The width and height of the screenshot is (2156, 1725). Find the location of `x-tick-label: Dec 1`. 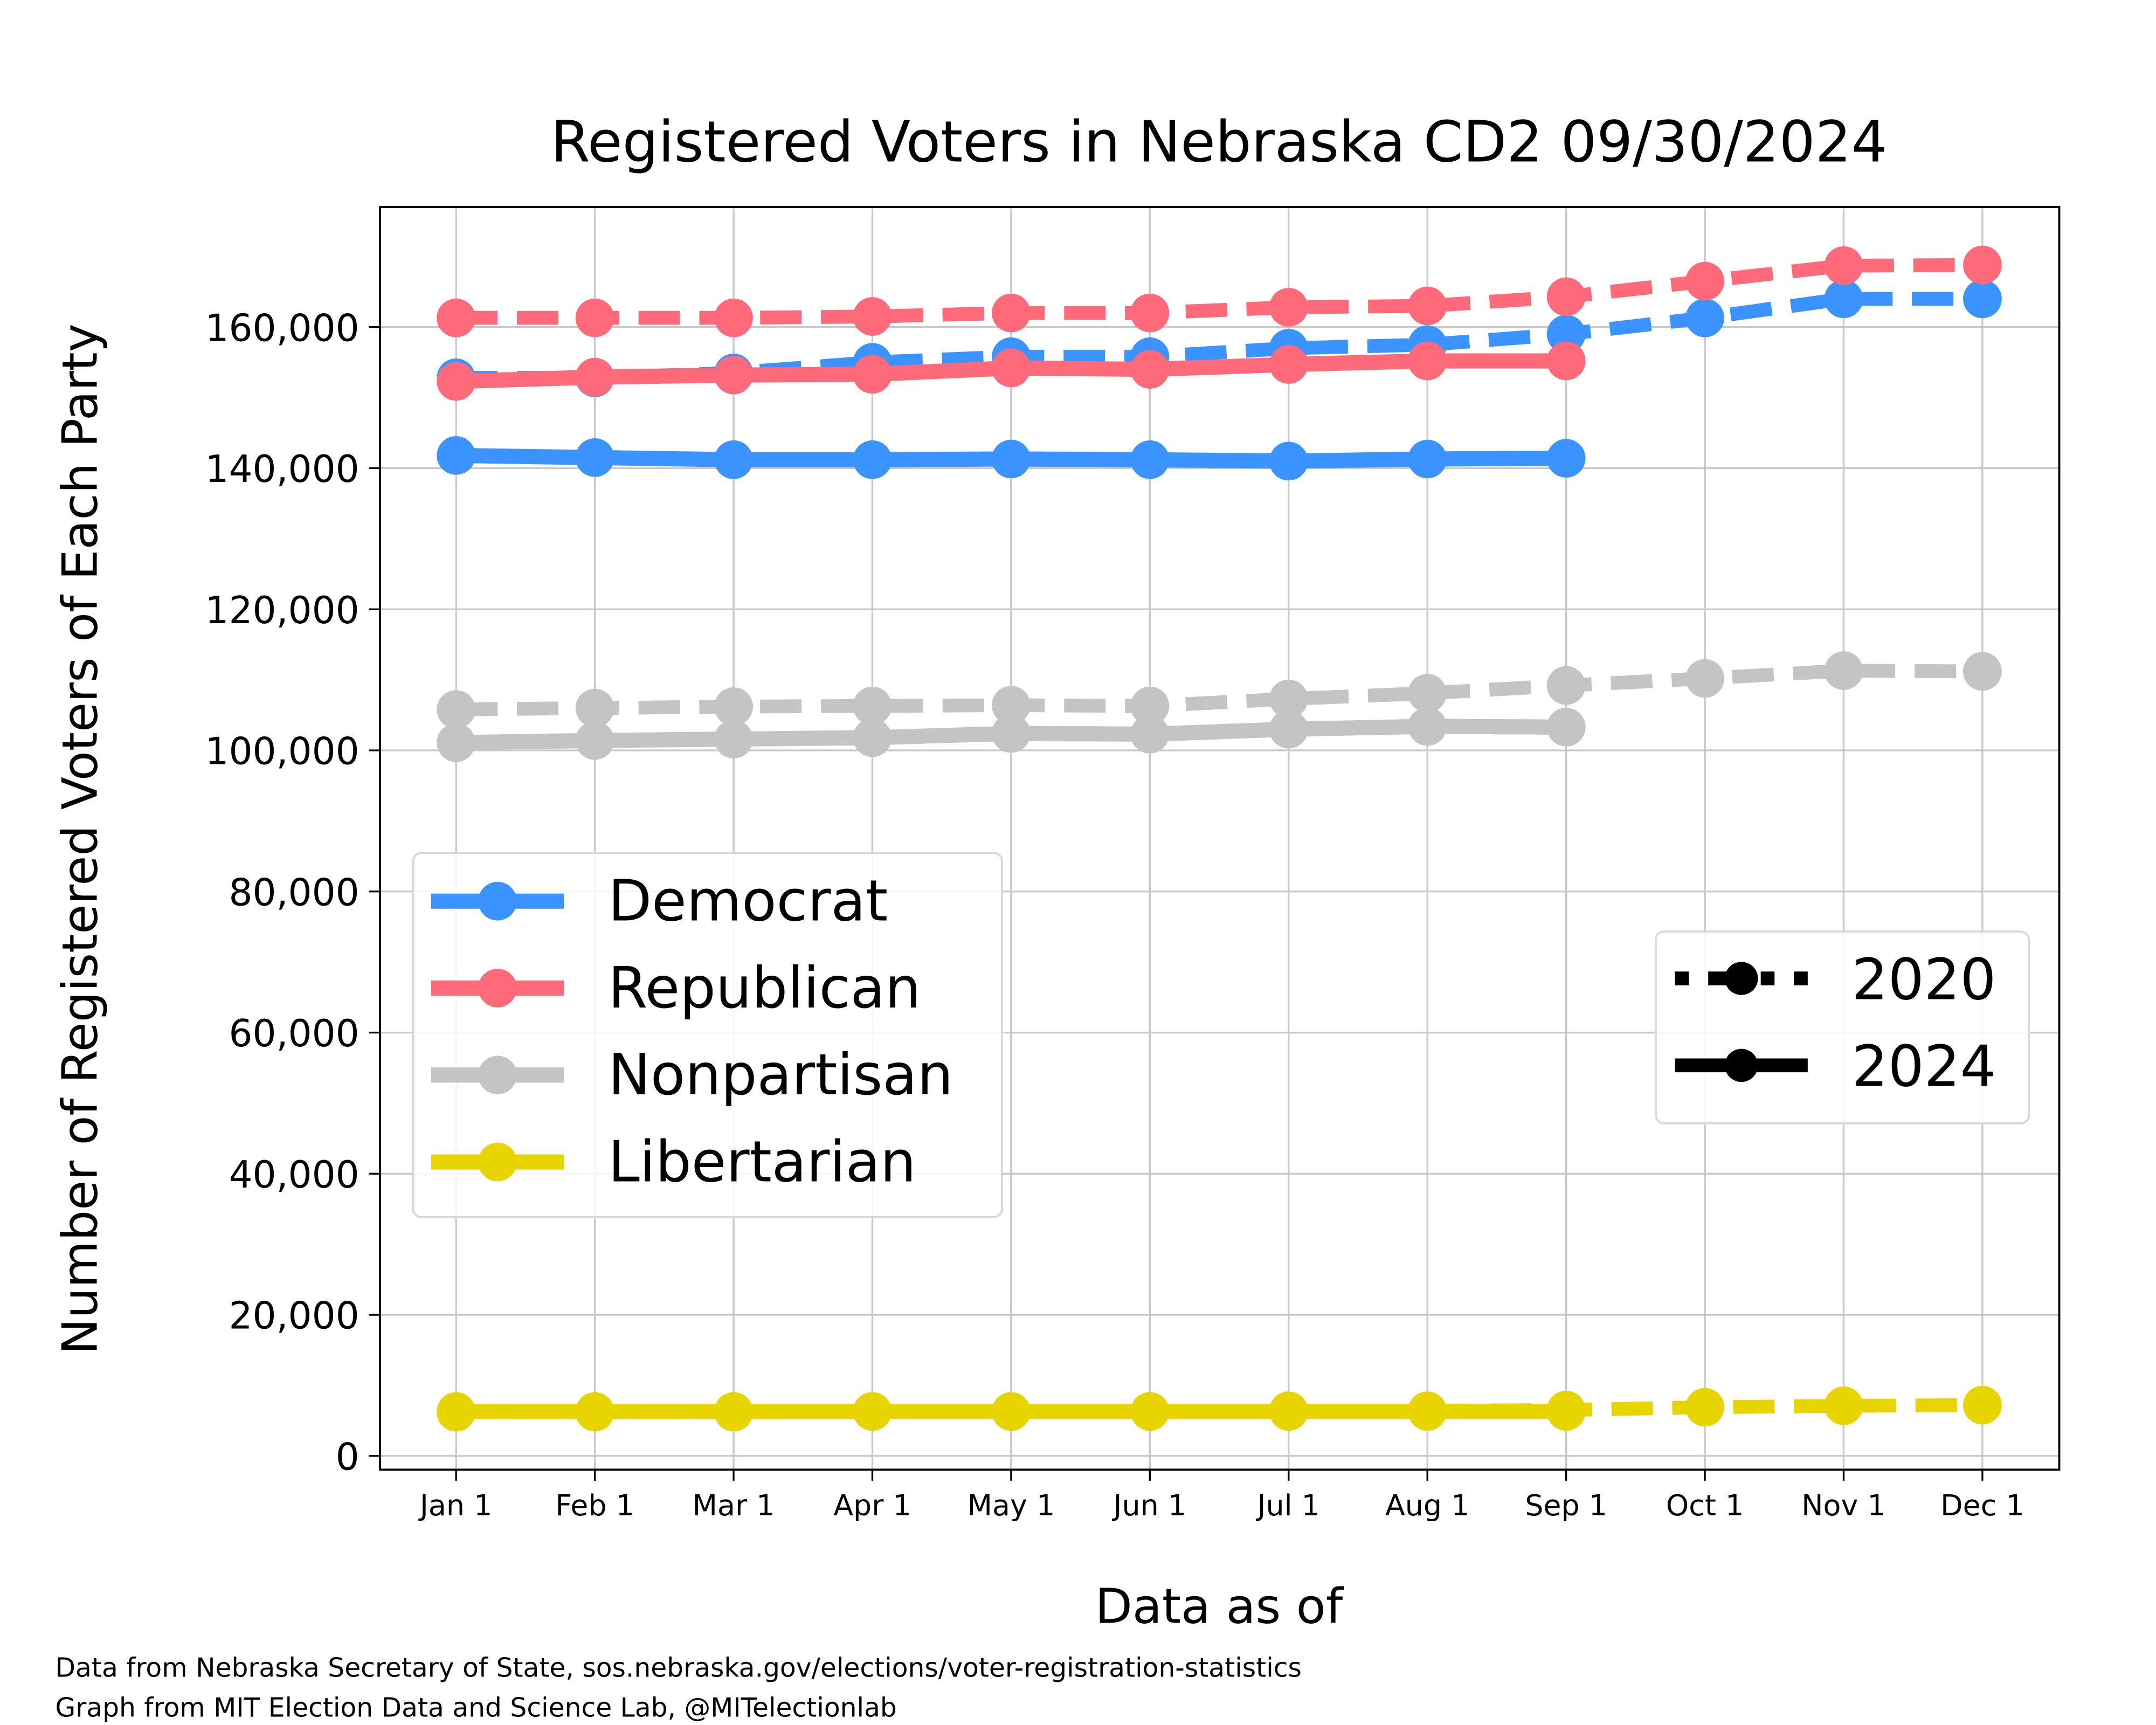

x-tick-label: Dec 1 is located at coordinates (1982, 1505).